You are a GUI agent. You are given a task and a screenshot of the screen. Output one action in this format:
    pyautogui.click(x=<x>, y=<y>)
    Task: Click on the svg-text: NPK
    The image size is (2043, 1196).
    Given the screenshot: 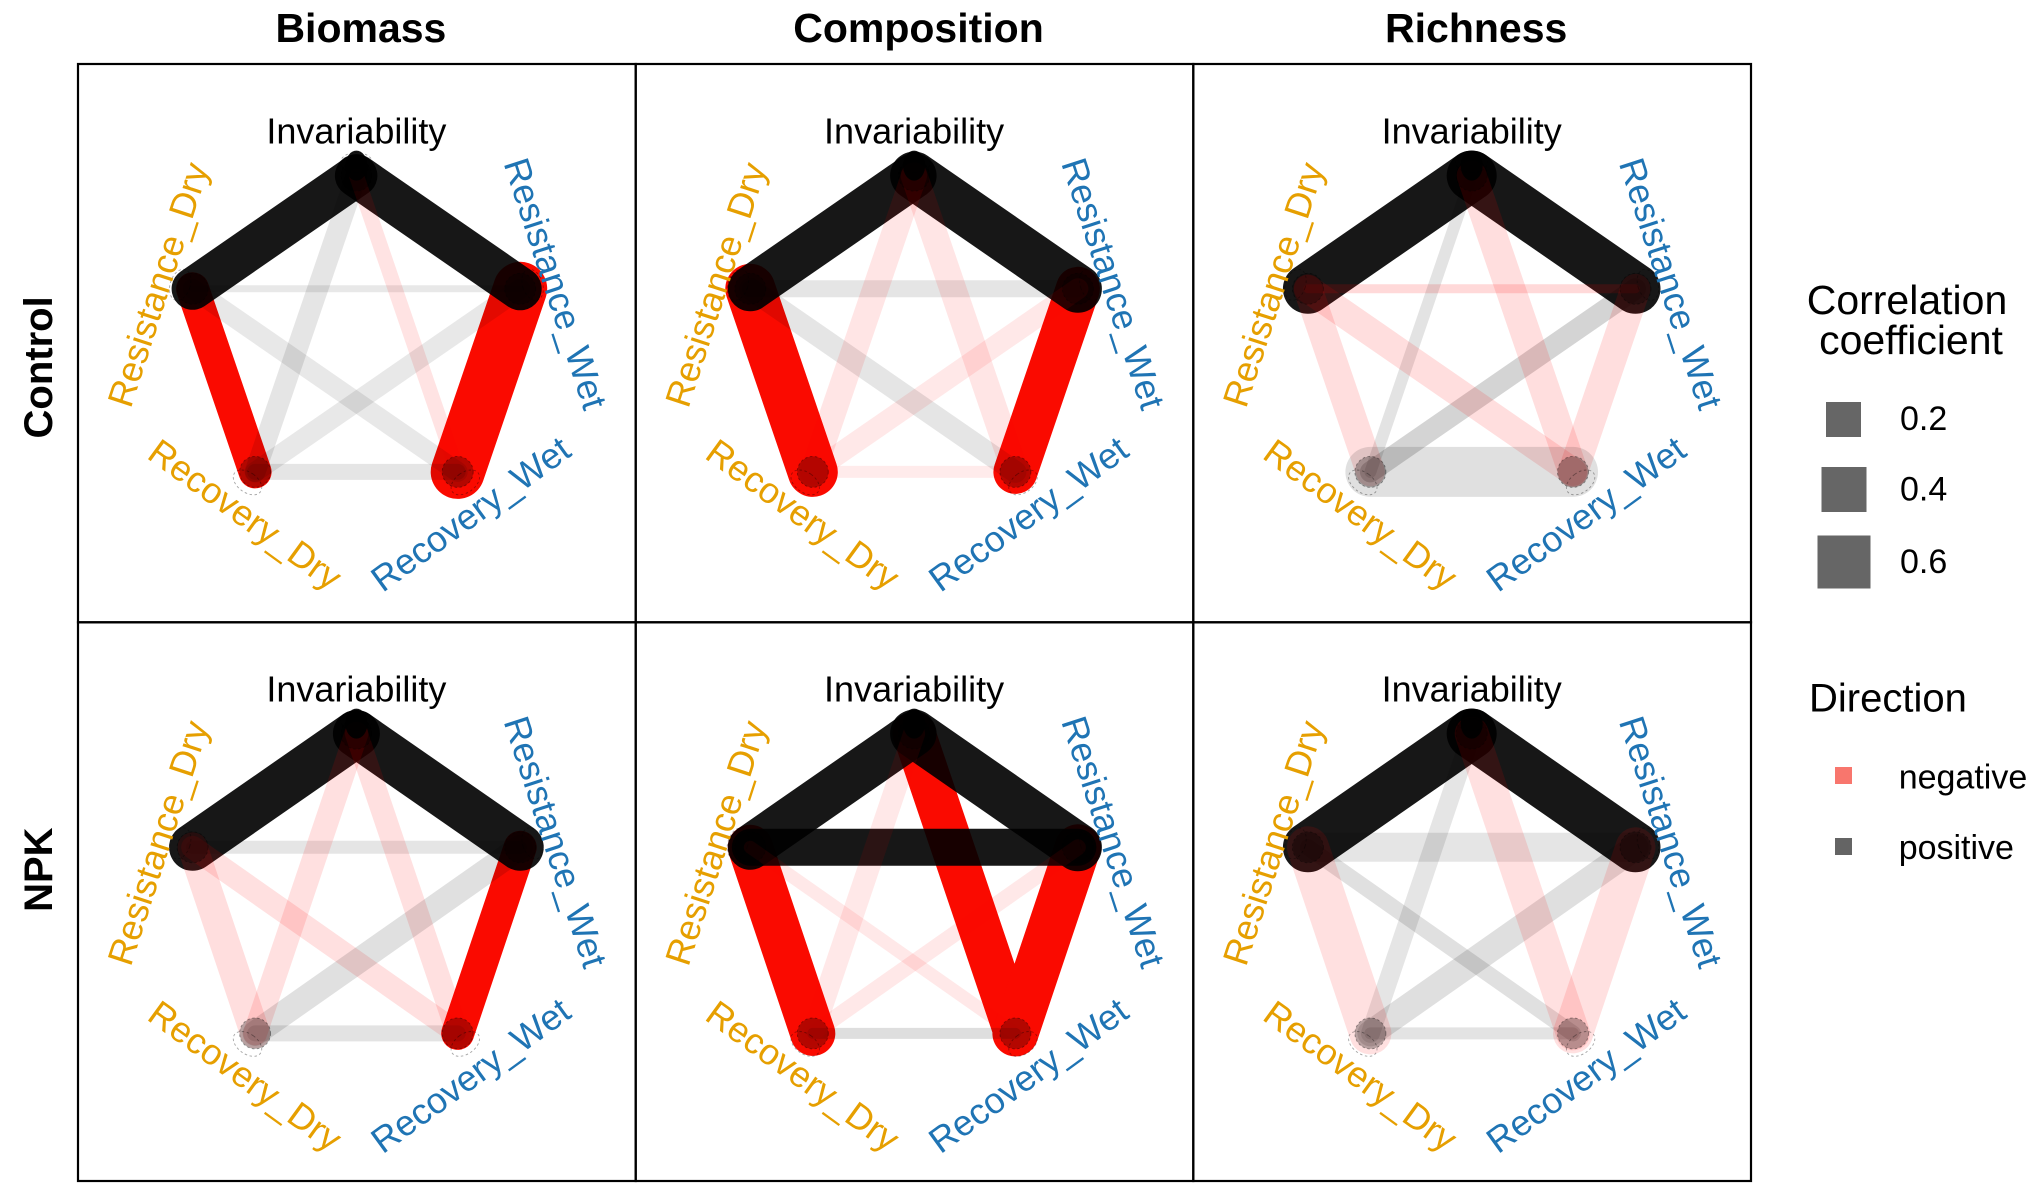 What is the action you would take?
    pyautogui.click(x=39, y=869)
    